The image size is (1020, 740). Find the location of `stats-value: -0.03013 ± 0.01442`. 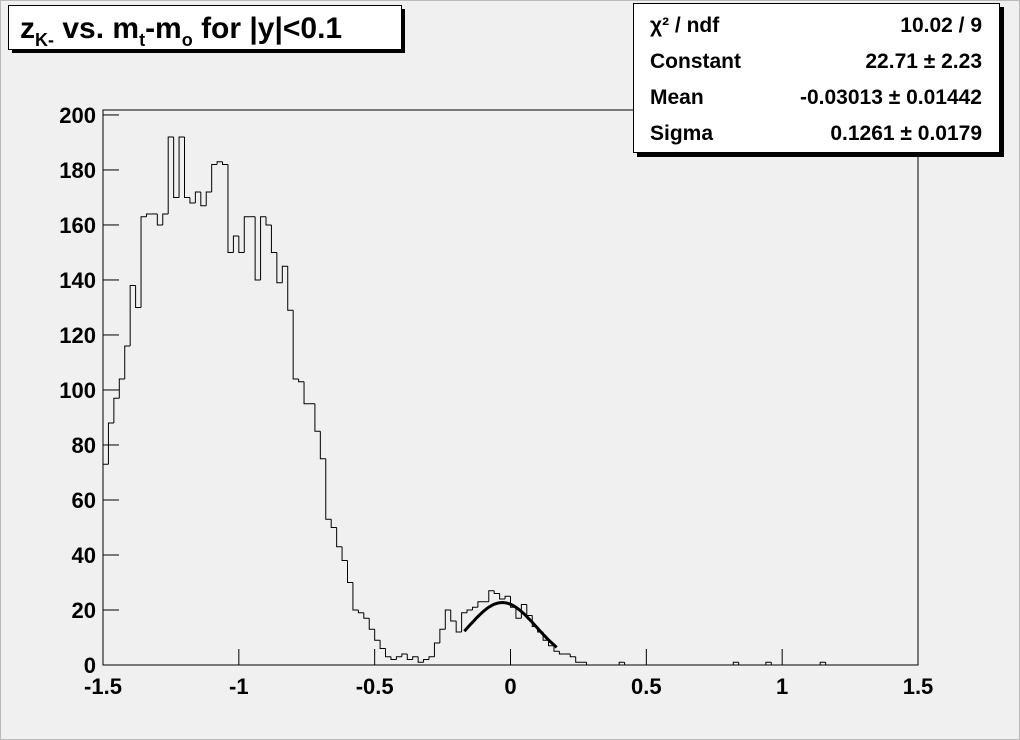

stats-value: -0.03013 ± 0.01442 is located at coordinates (891, 97).